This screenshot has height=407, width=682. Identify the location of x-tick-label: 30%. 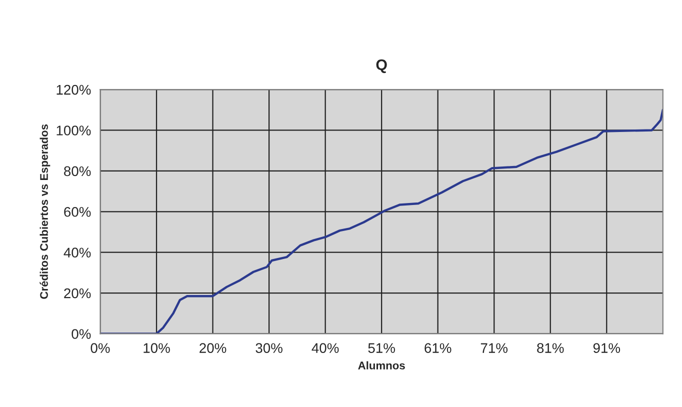
(269, 348).